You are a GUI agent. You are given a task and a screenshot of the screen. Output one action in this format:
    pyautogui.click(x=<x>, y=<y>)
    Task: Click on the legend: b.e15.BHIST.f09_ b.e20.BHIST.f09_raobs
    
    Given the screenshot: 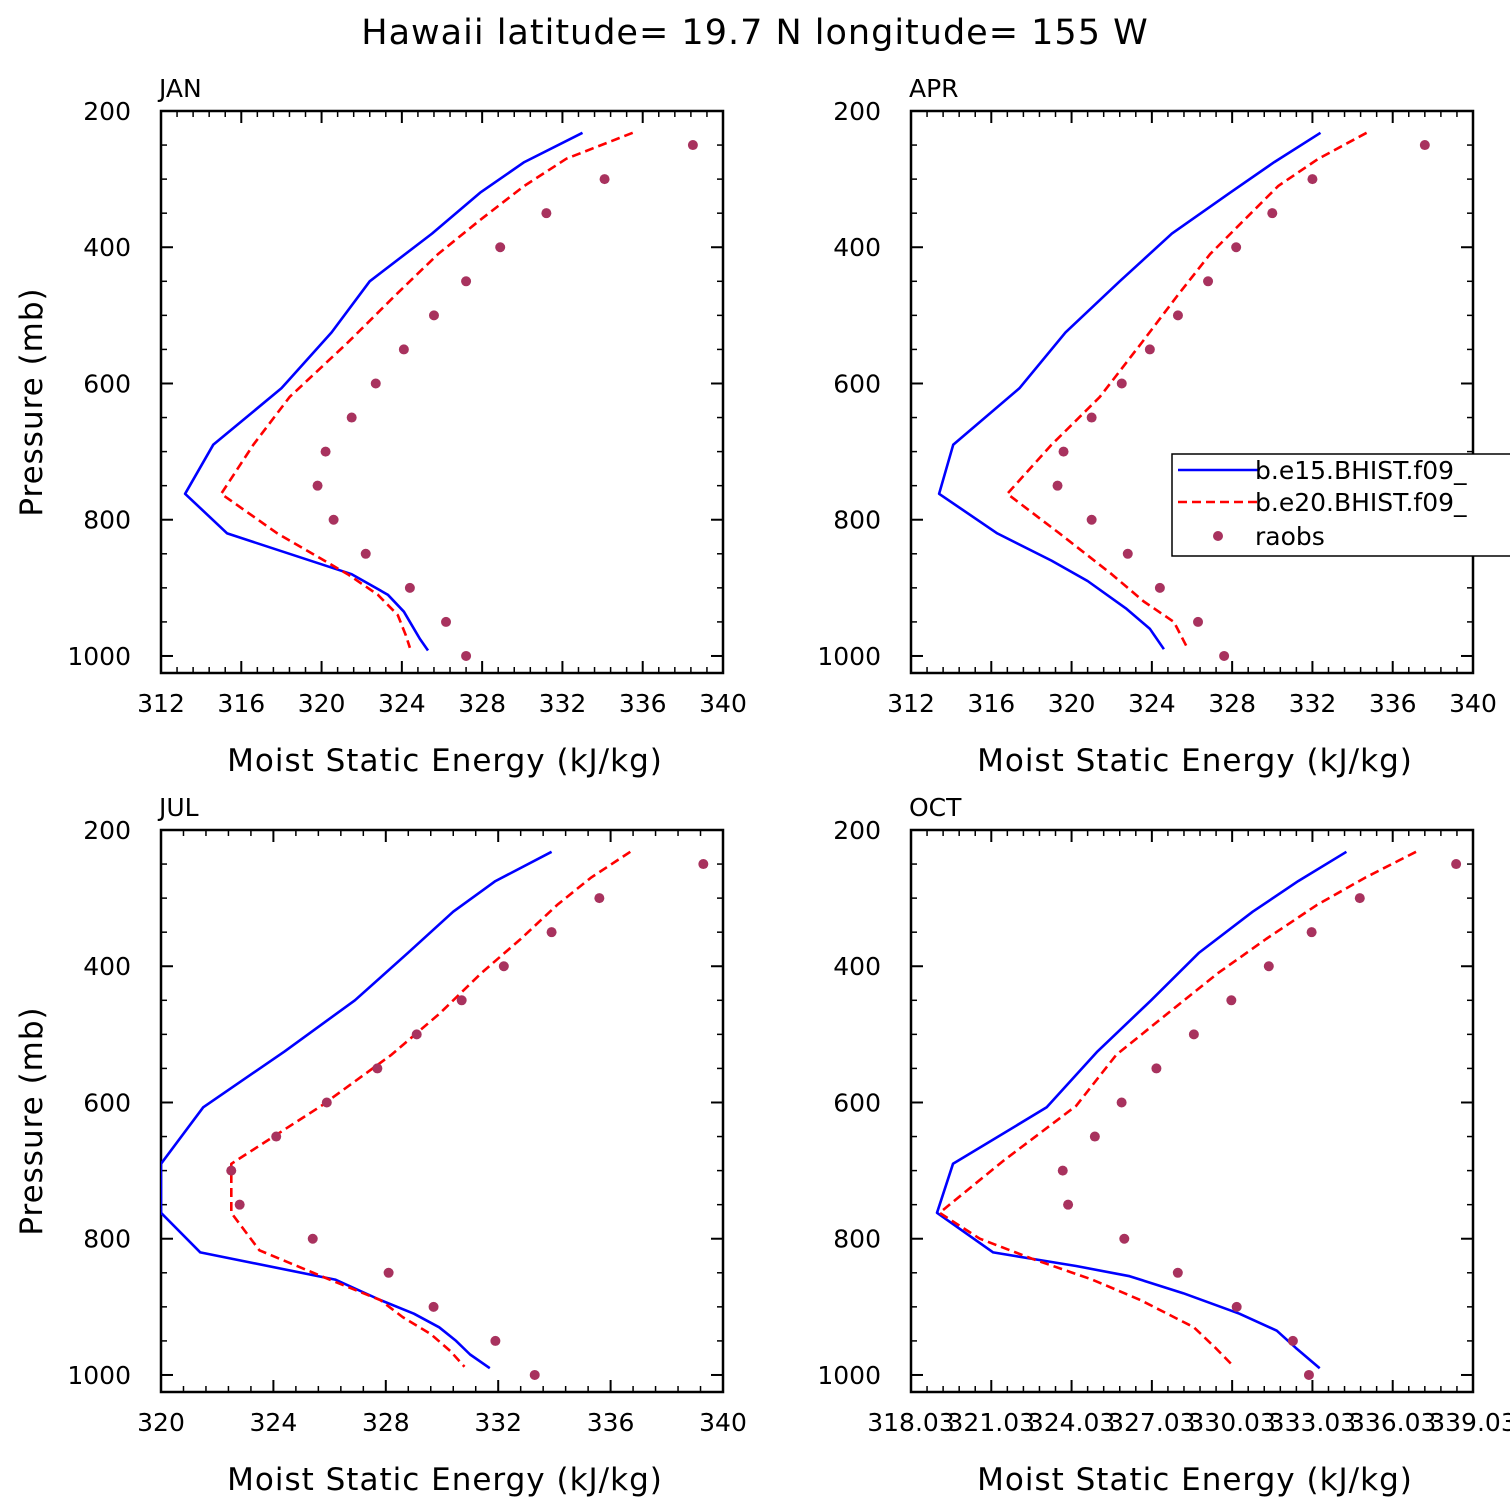 What is the action you would take?
    pyautogui.click(x=1340, y=505)
    